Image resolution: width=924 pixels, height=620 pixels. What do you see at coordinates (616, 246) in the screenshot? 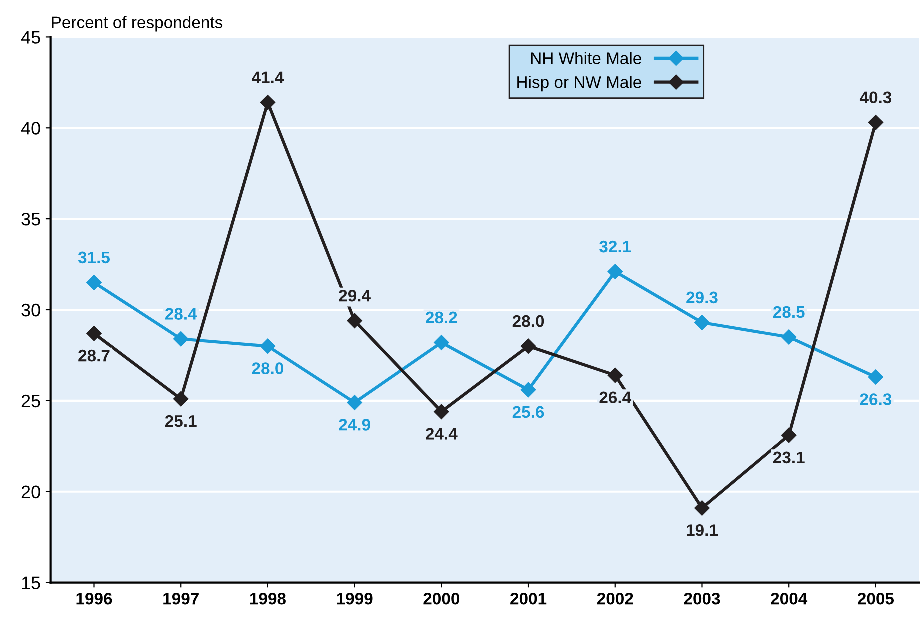
I see `data-label: 32.1` at bounding box center [616, 246].